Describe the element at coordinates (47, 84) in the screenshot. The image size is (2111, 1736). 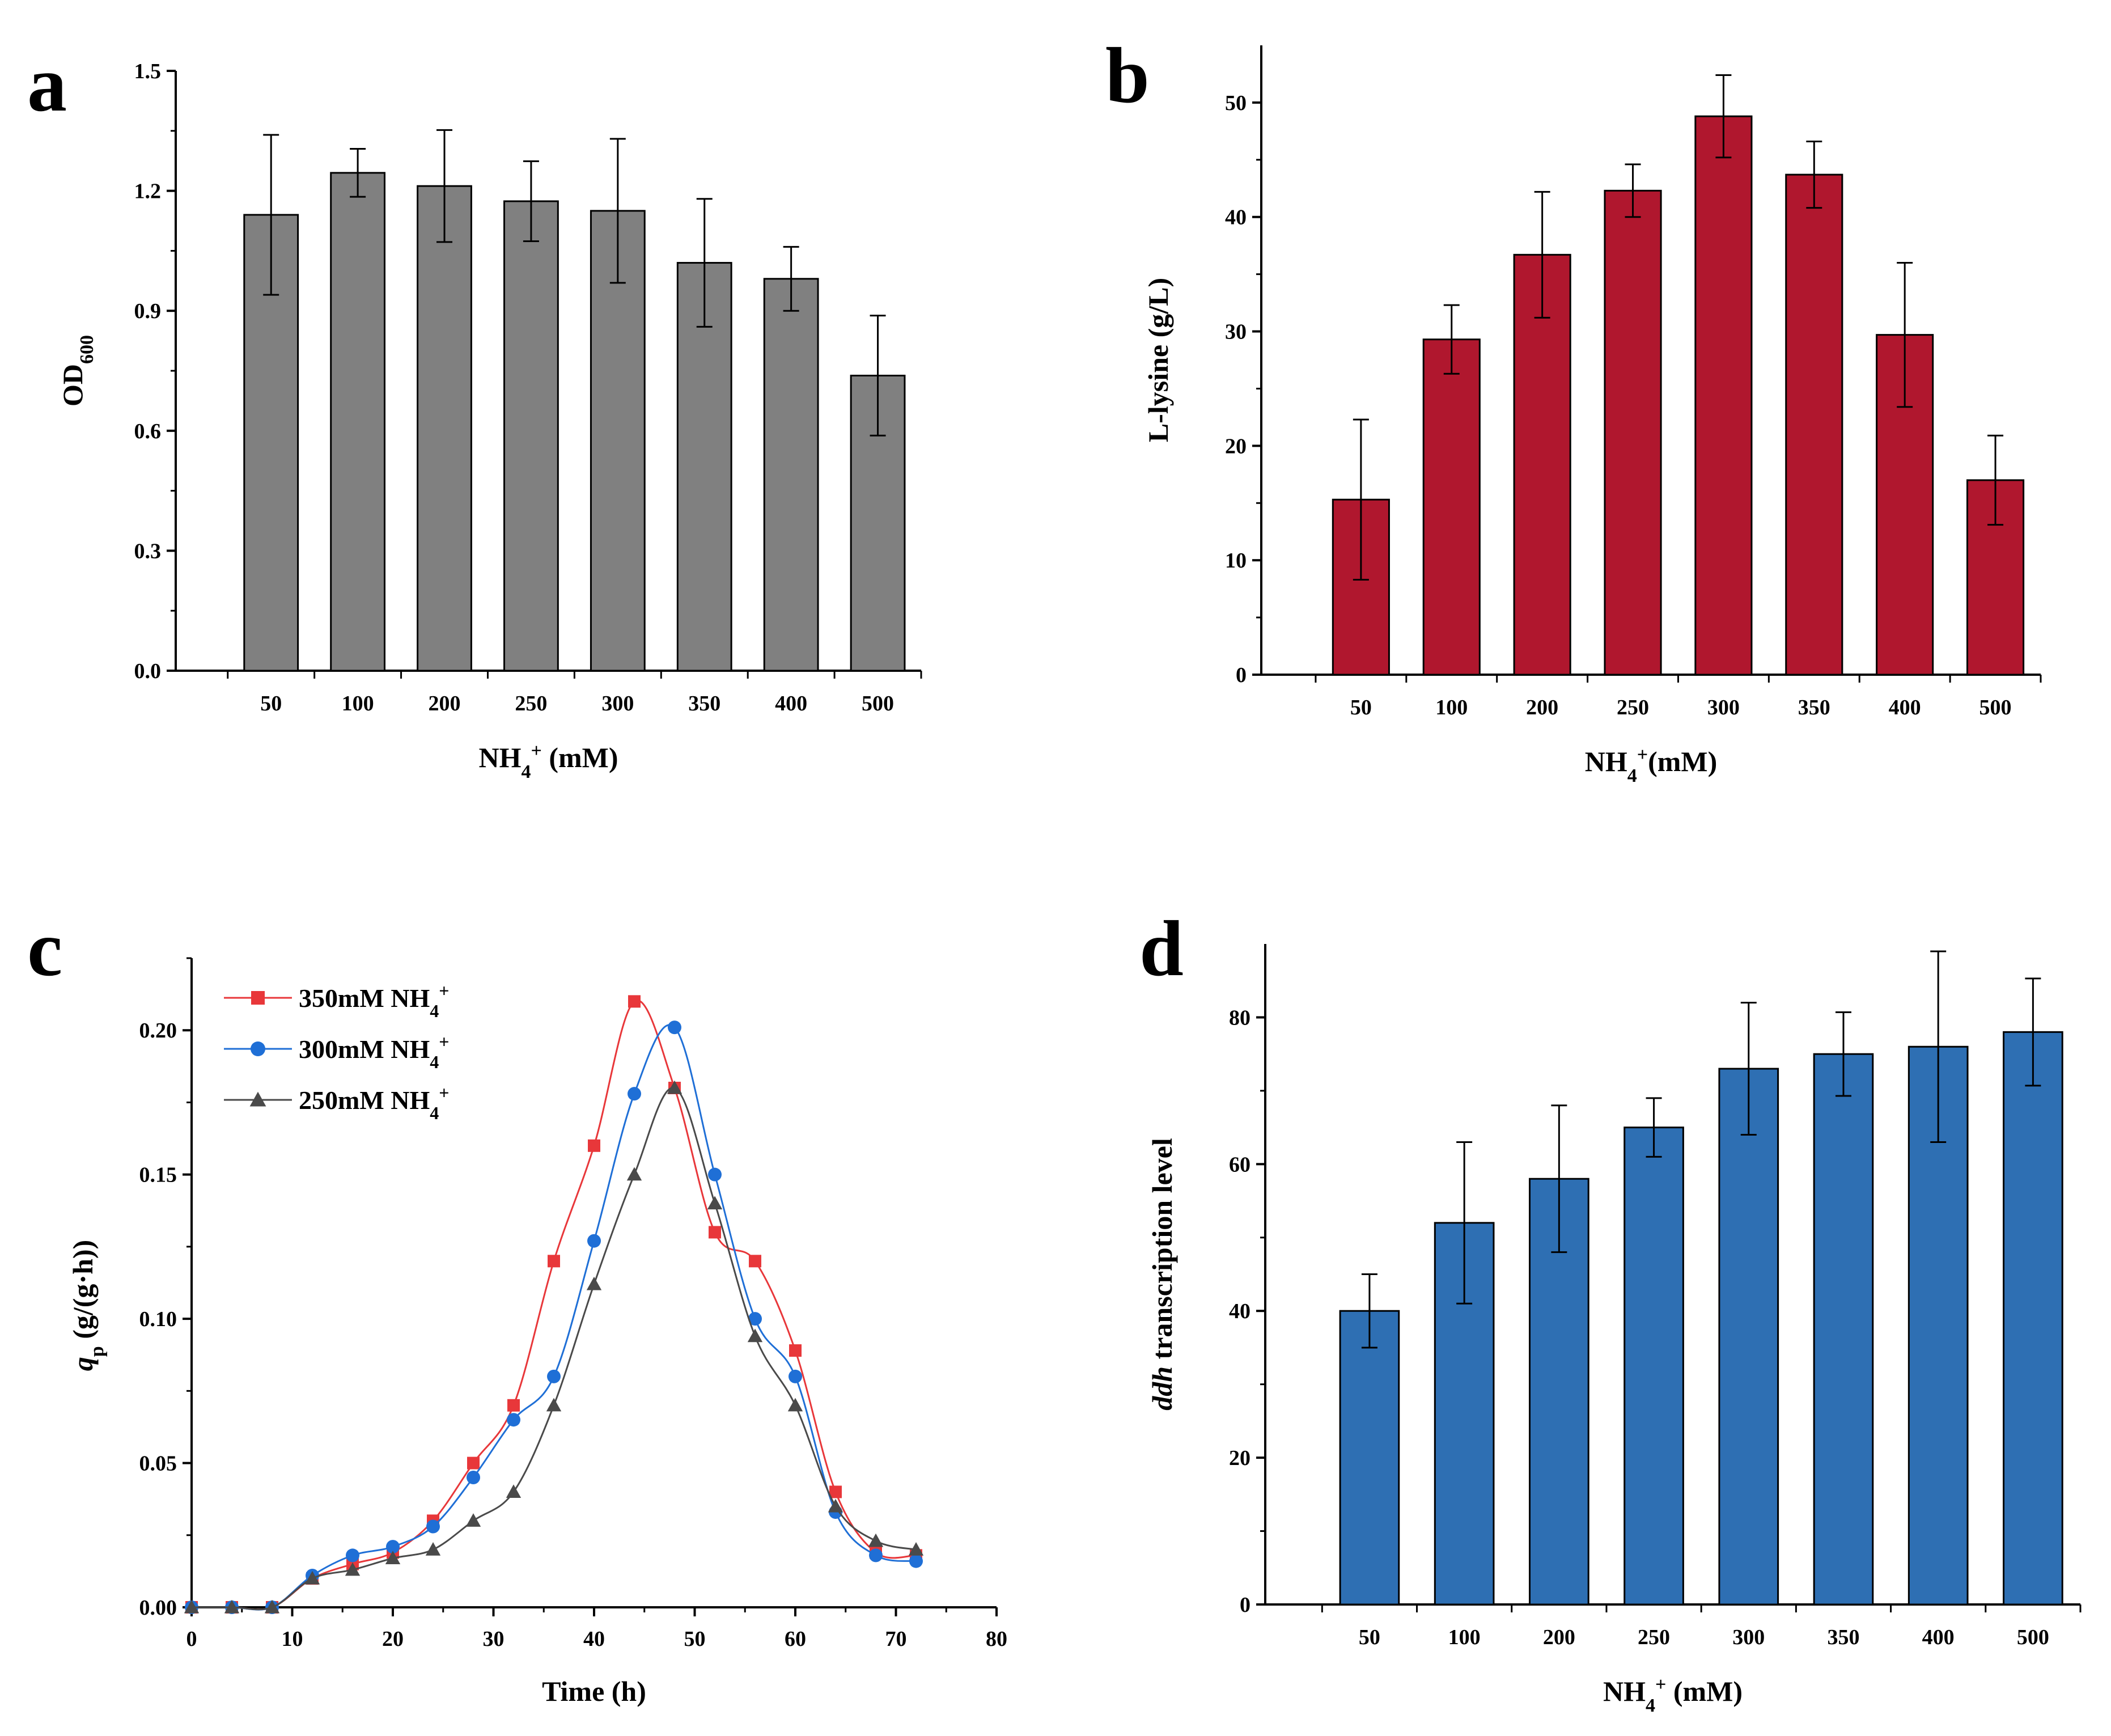
I see `panel-a-letter: a` at that location.